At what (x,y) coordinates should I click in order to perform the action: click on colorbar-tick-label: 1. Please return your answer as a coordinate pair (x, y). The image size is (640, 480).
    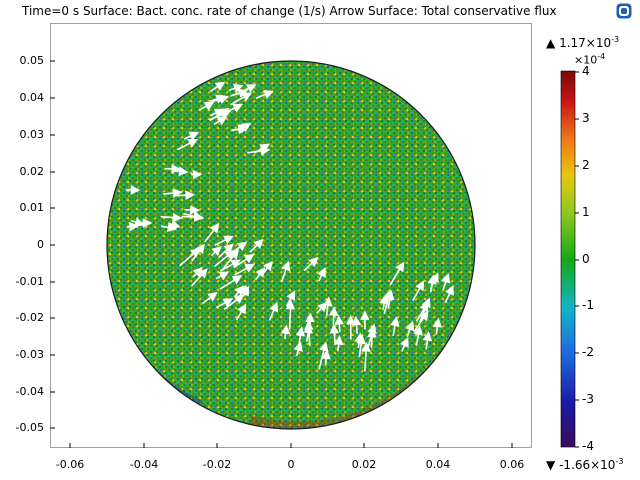
    Looking at the image, I should click on (586, 212).